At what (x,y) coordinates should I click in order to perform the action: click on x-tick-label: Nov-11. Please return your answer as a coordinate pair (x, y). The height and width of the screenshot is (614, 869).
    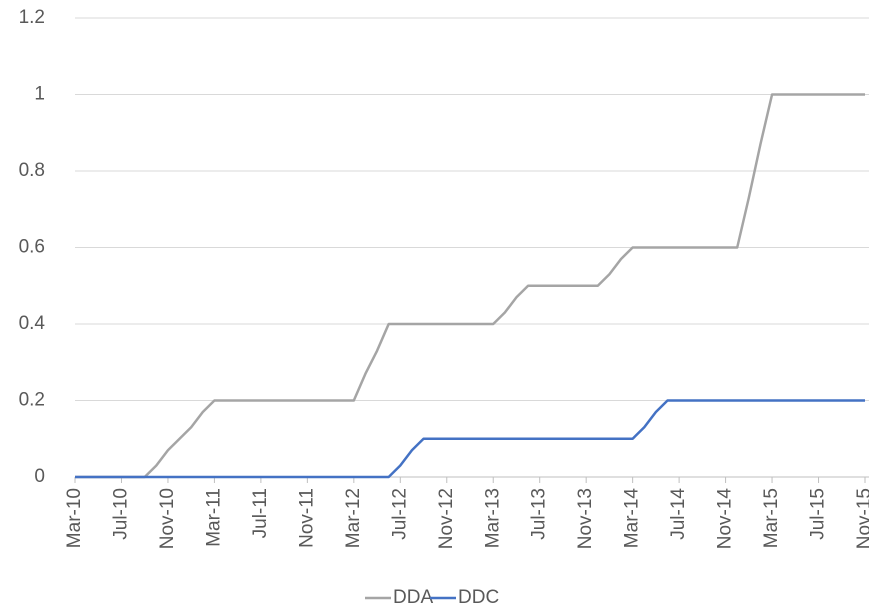
    Looking at the image, I should click on (306, 518).